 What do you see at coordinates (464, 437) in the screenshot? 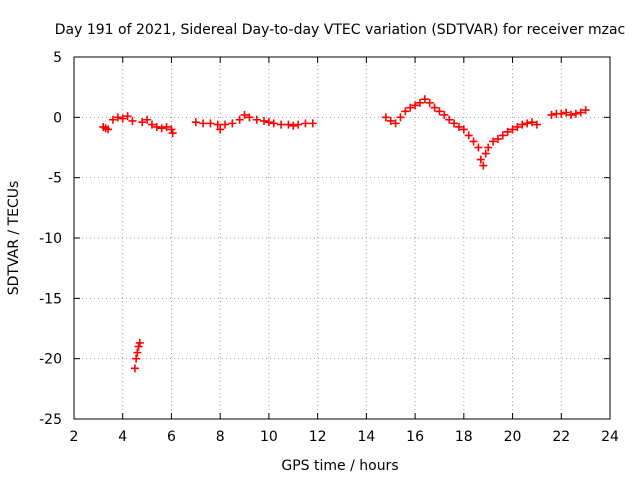
I see `x-tick-label: 18` at bounding box center [464, 437].